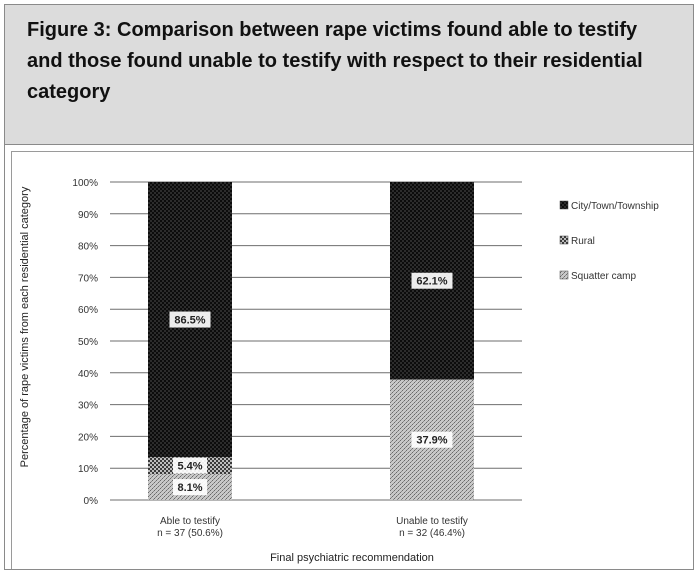  What do you see at coordinates (88, 406) in the screenshot?
I see `y-tick-label: 30%` at bounding box center [88, 406].